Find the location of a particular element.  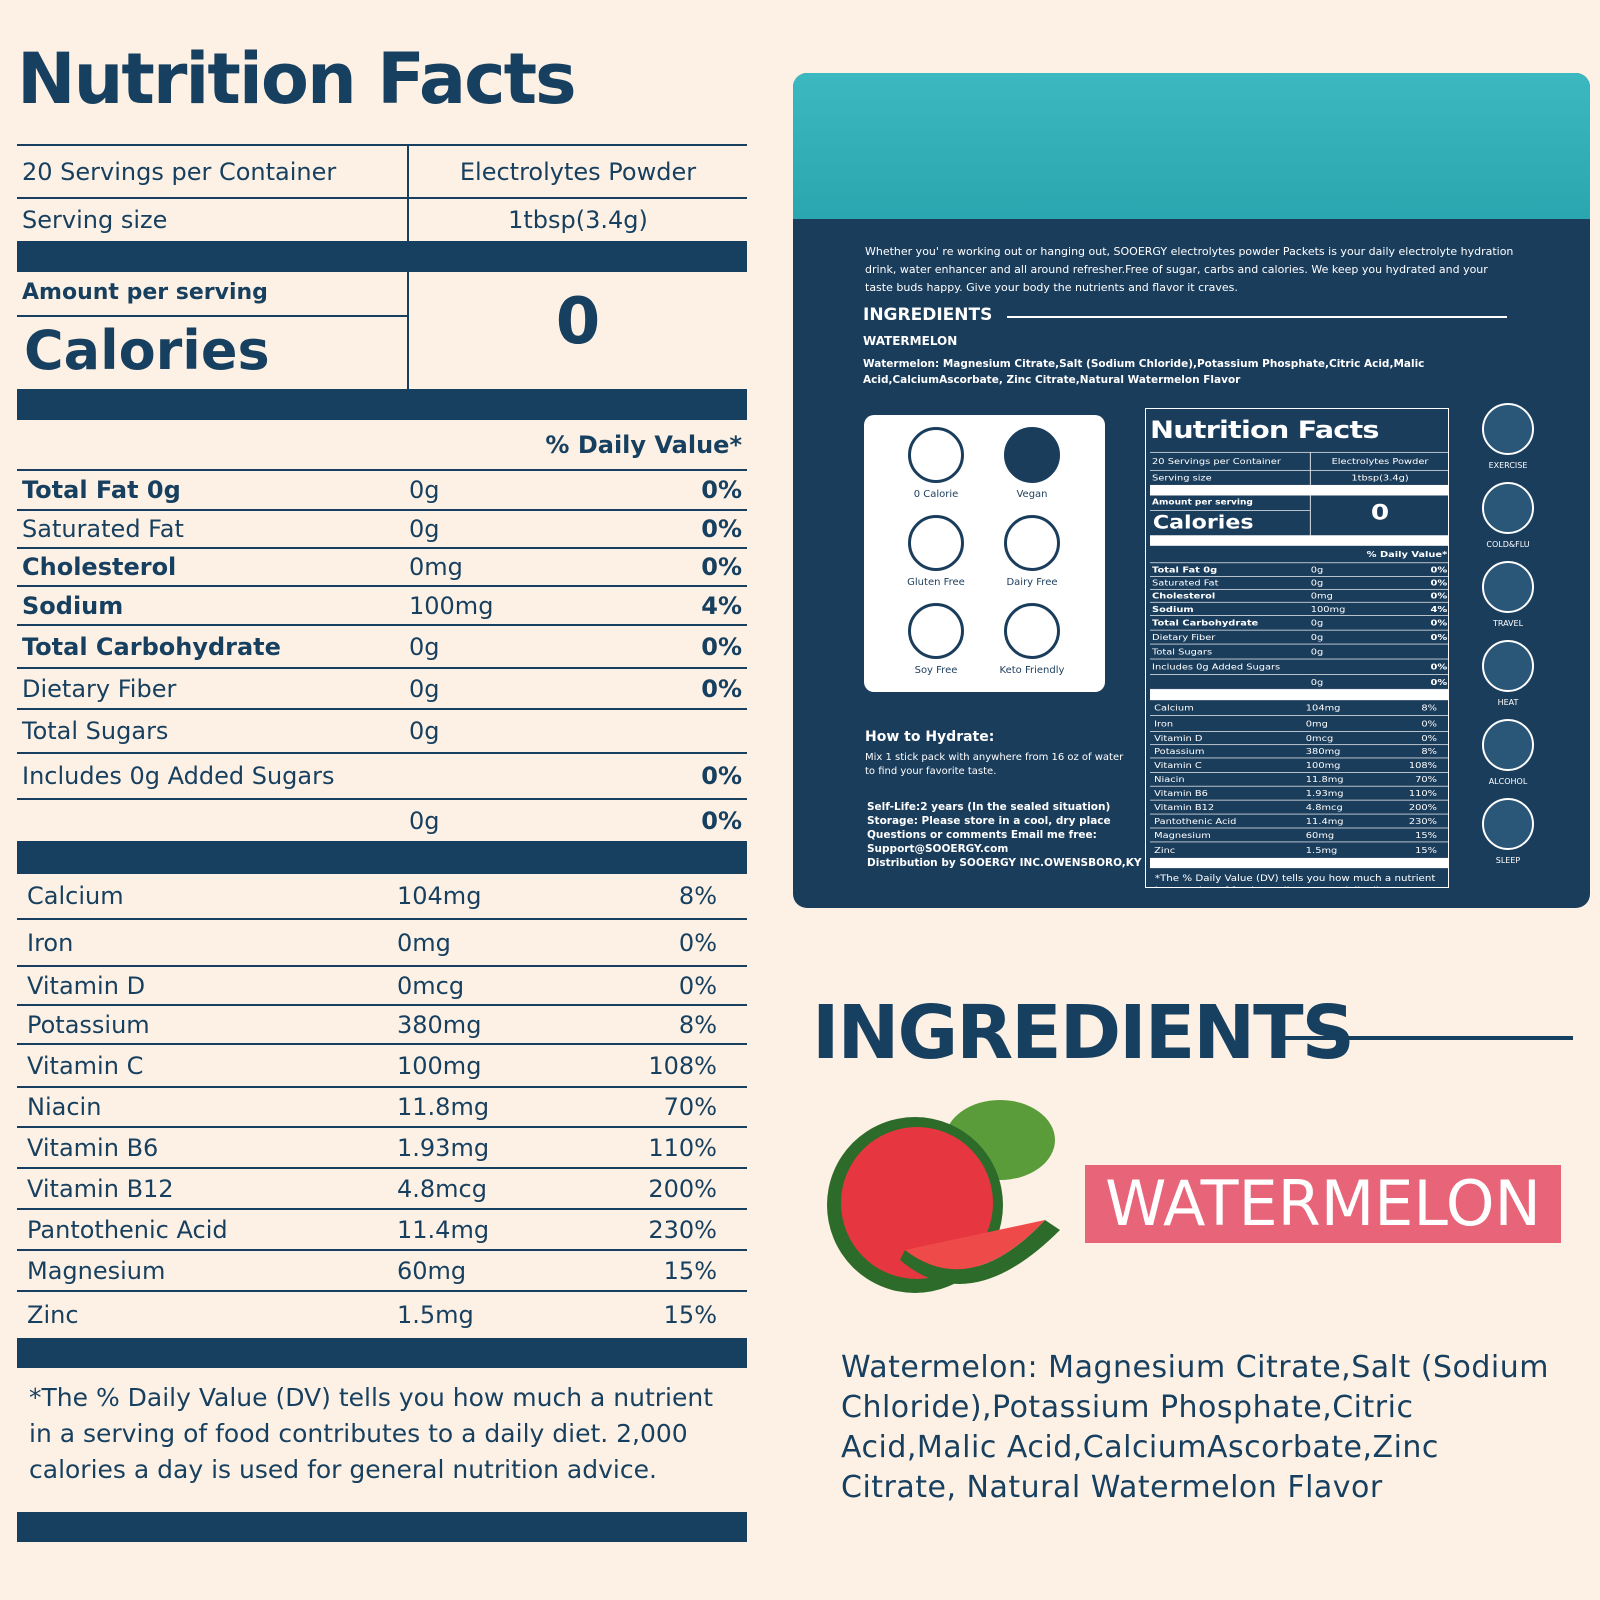

use-label: HEAT is located at coordinates (1508, 702).